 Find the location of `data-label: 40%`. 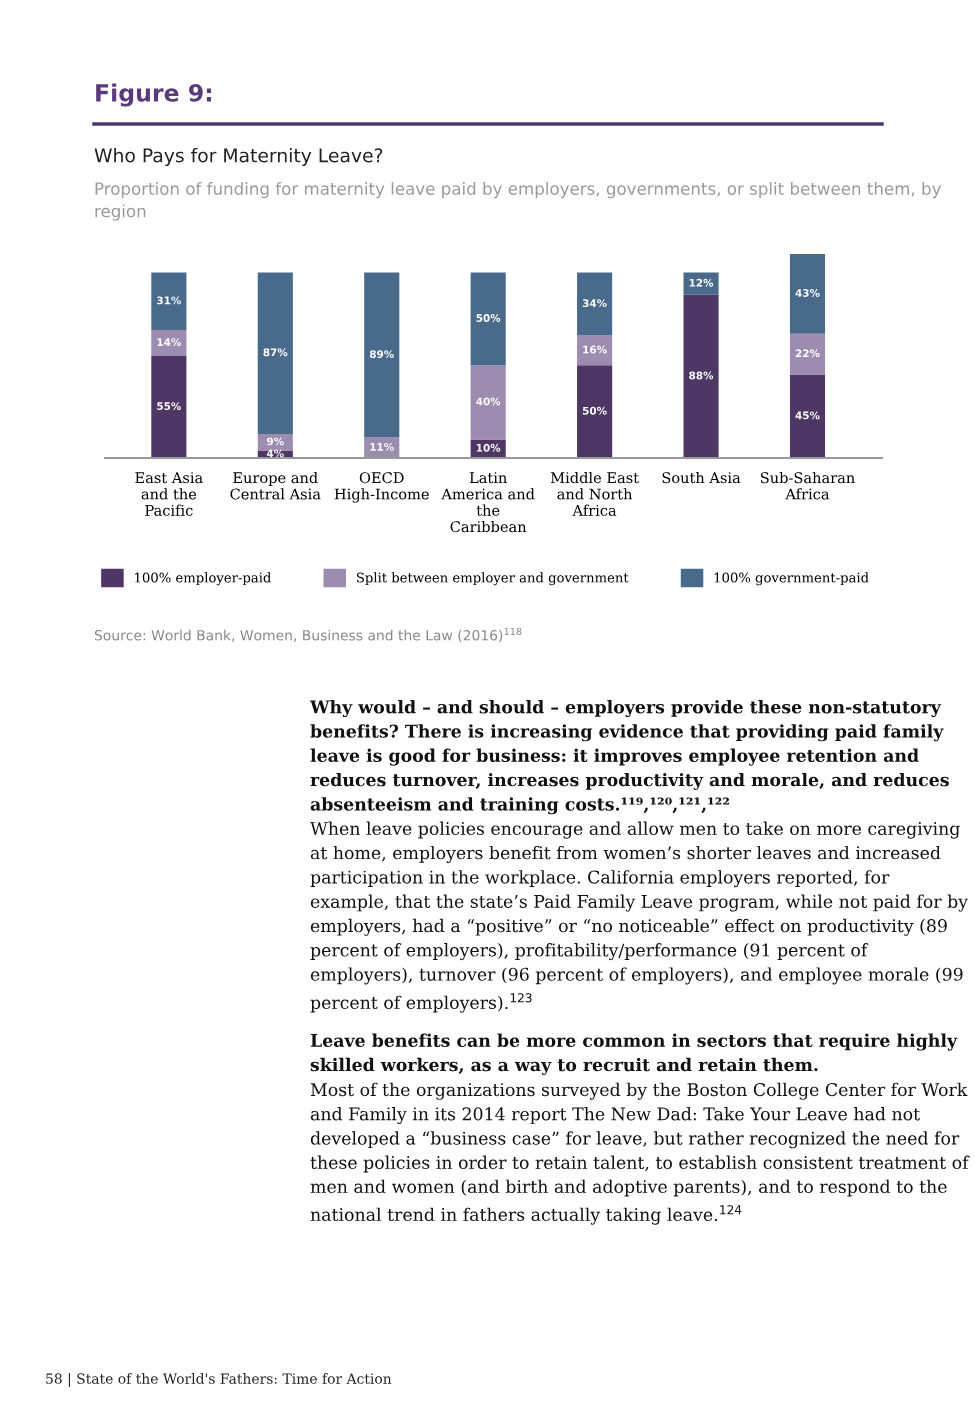

data-label: 40% is located at coordinates (488, 401).